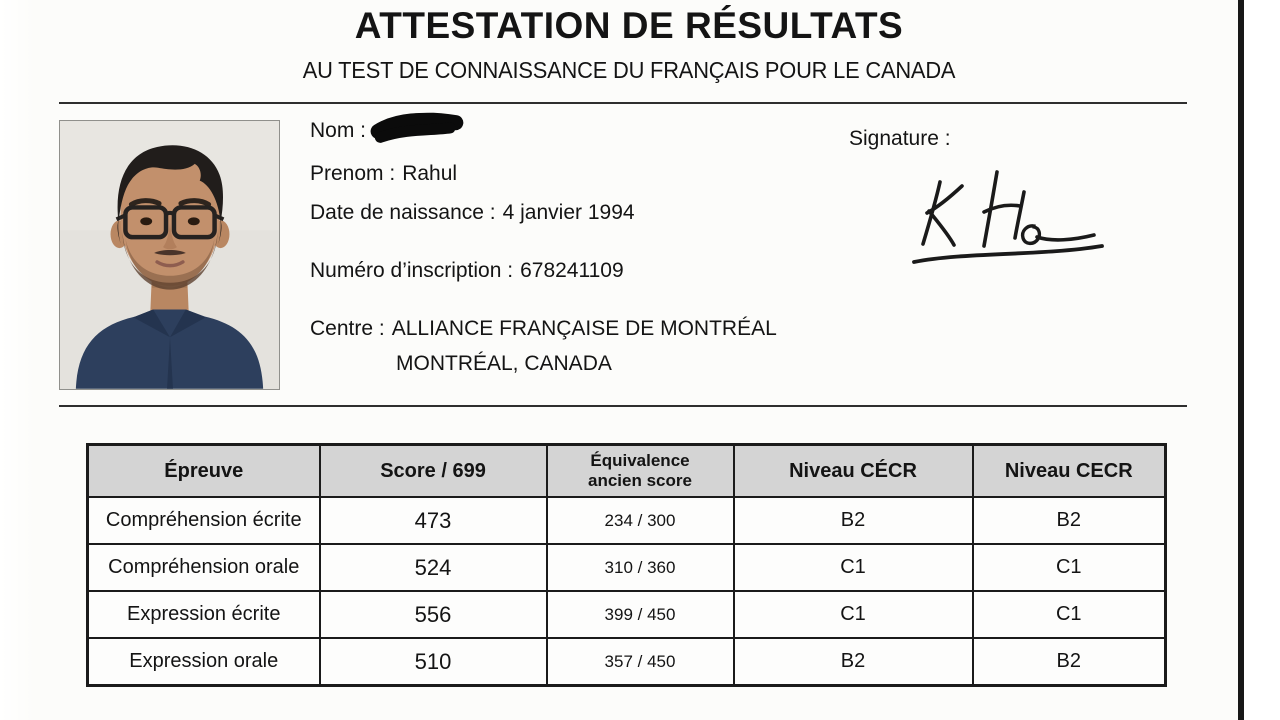 Image resolution: width=1280 pixels, height=720 pixels. Describe the element at coordinates (640, 480) in the screenshot. I see `col-header-equivalence-line2: ancien score` at that location.